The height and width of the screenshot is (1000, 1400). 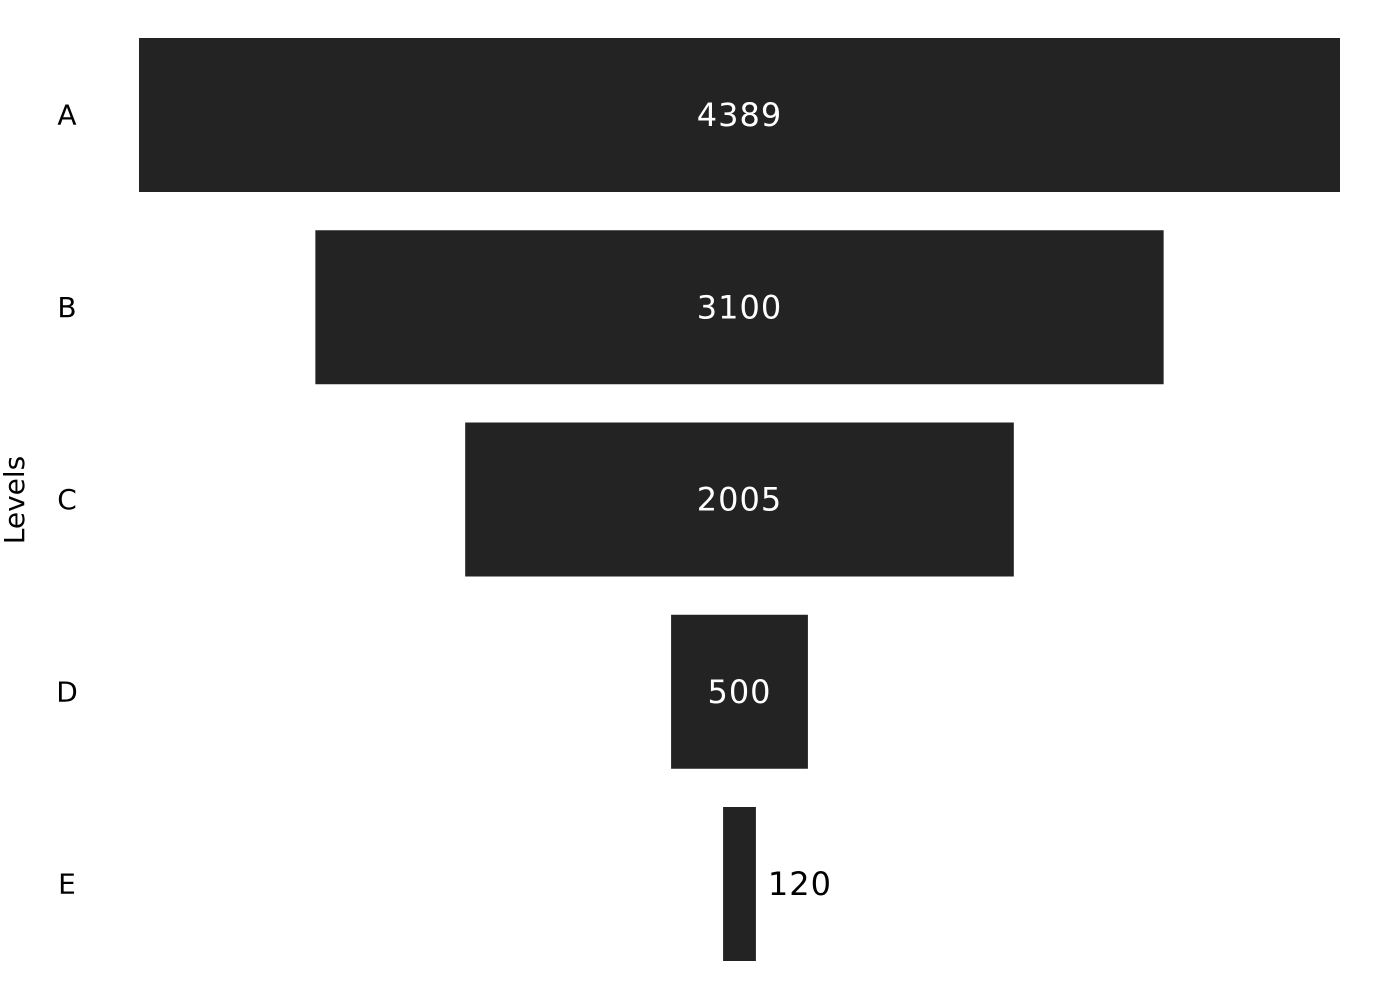 I want to click on funnel-bar-a, so click(x=739, y=115).